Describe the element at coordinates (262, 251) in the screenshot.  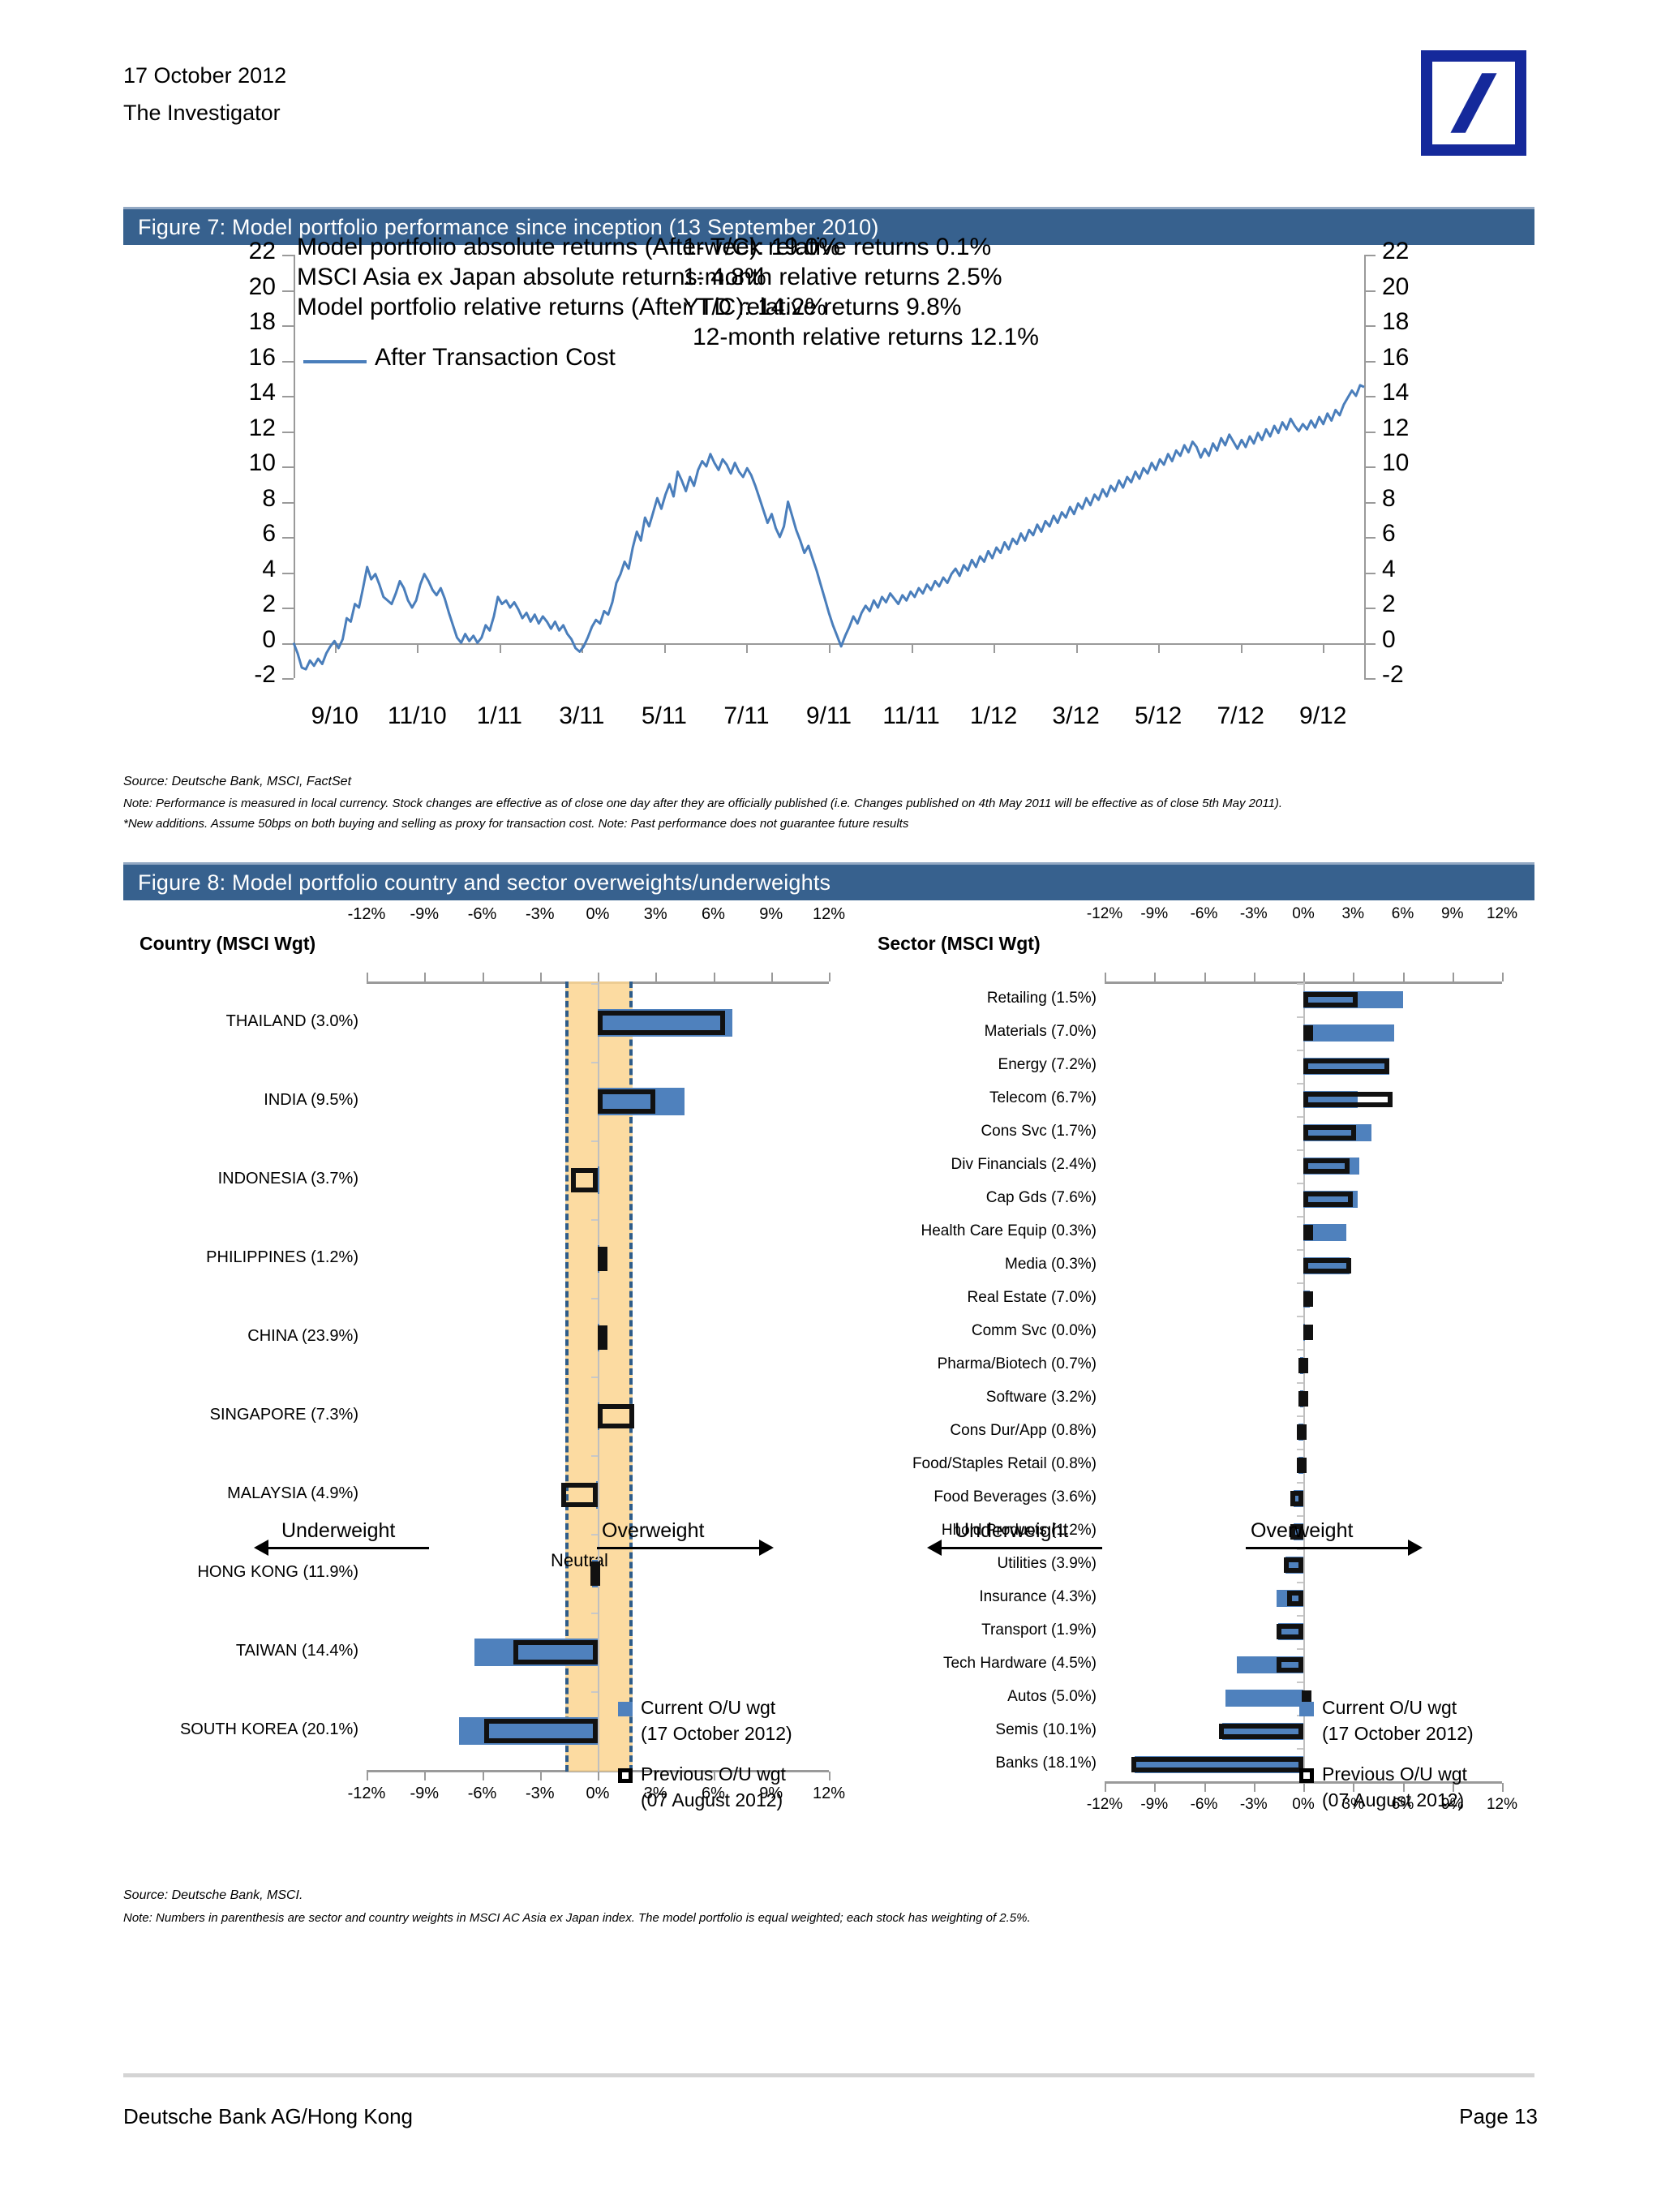
I see `y-axis-tick-left: 22` at that location.